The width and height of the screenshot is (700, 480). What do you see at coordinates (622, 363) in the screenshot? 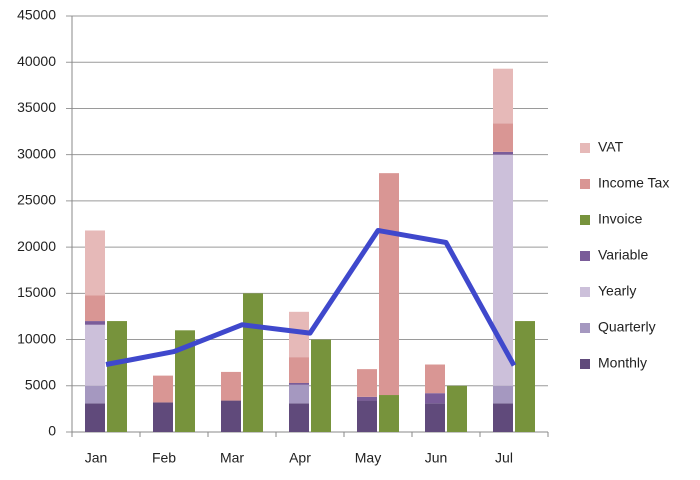
I see `legend-label: Monthly` at bounding box center [622, 363].